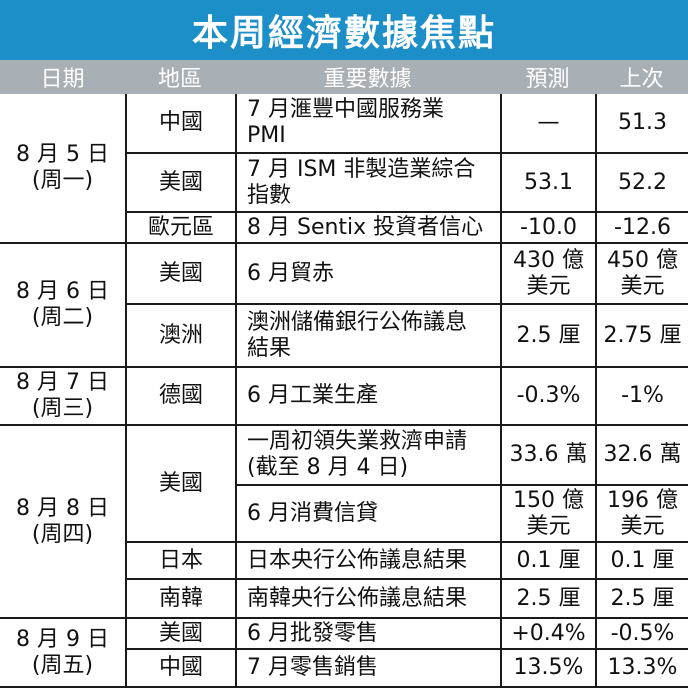  I want to click on region-cell: 日本, so click(180, 560).